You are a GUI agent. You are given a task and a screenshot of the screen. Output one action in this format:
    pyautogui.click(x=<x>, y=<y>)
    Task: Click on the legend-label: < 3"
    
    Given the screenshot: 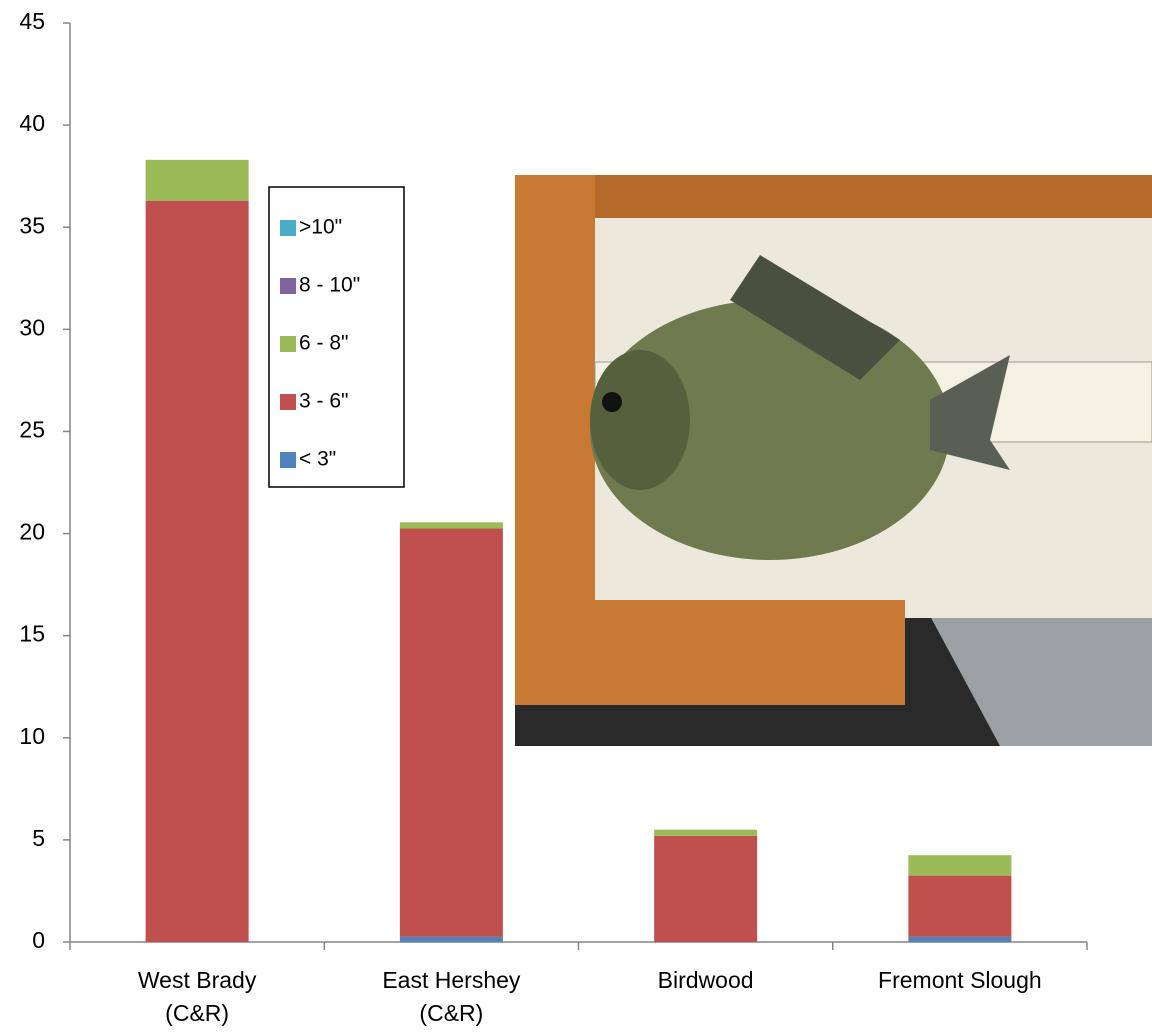 What is the action you would take?
    pyautogui.click(x=317, y=459)
    